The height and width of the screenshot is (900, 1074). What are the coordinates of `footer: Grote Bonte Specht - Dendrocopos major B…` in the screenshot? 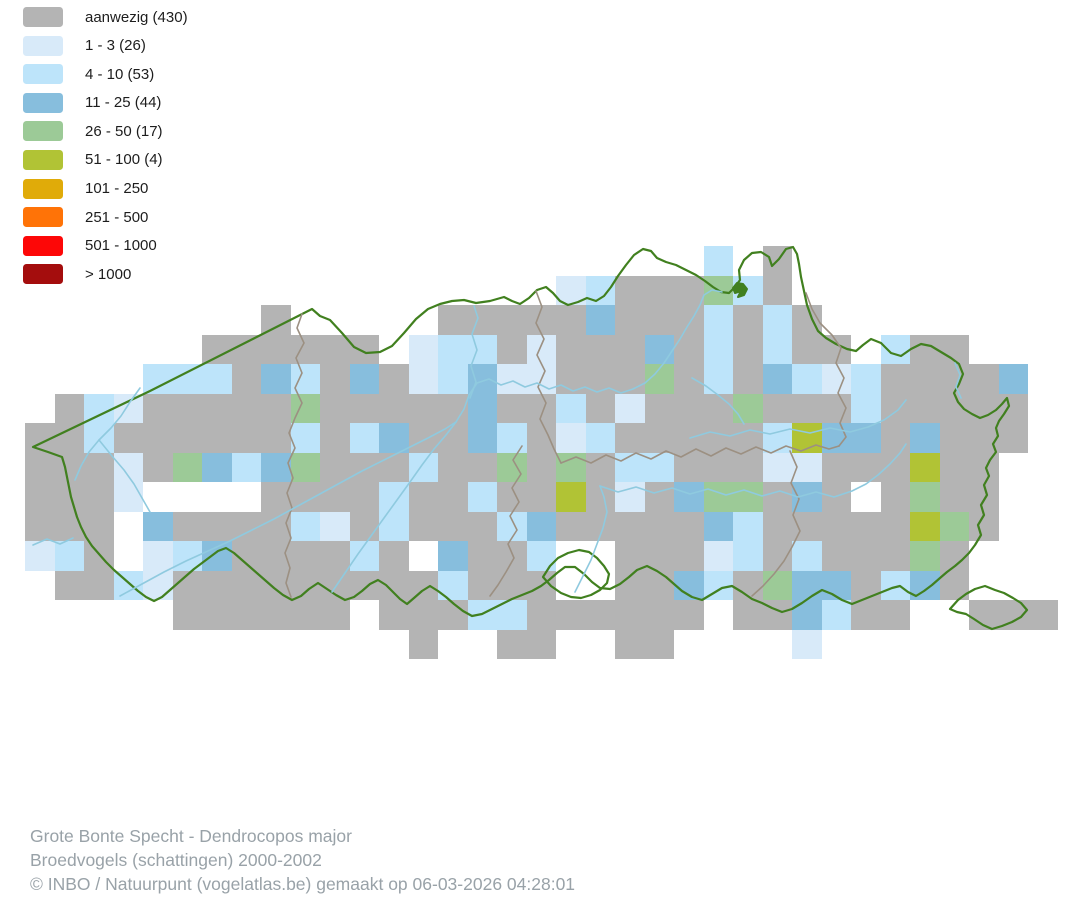 It's located at (302, 860).